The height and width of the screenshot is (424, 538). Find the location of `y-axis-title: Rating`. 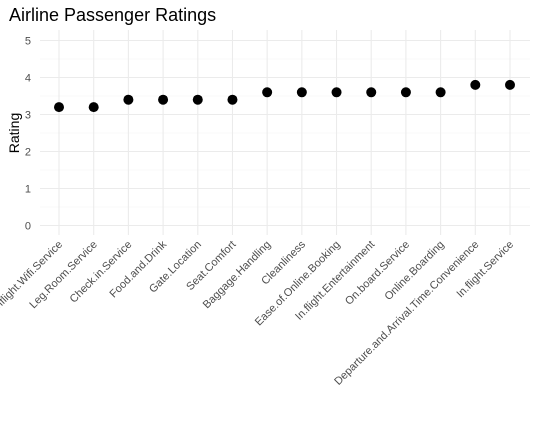

y-axis-title: Rating is located at coordinates (14, 133).